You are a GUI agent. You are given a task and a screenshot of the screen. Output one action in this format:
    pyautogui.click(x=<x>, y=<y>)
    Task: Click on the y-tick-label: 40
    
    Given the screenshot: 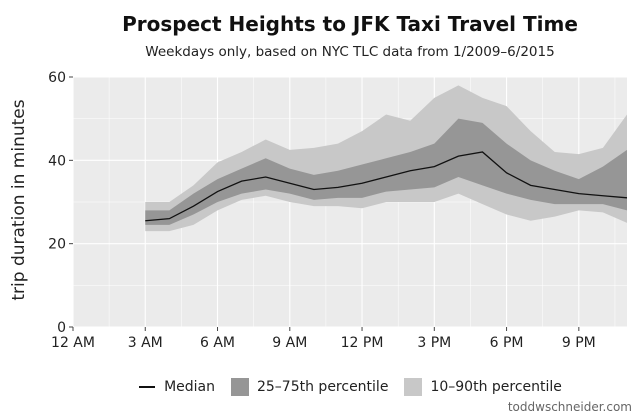 What is the action you would take?
    pyautogui.click(x=57, y=161)
    